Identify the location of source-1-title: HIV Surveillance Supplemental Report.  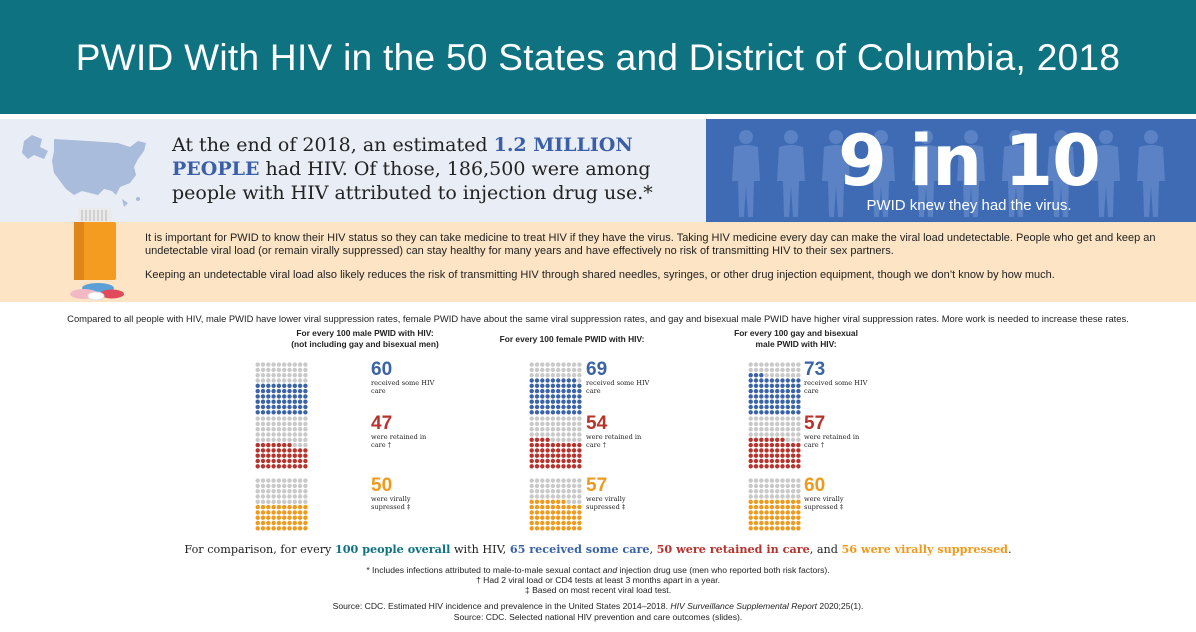
(744, 606).